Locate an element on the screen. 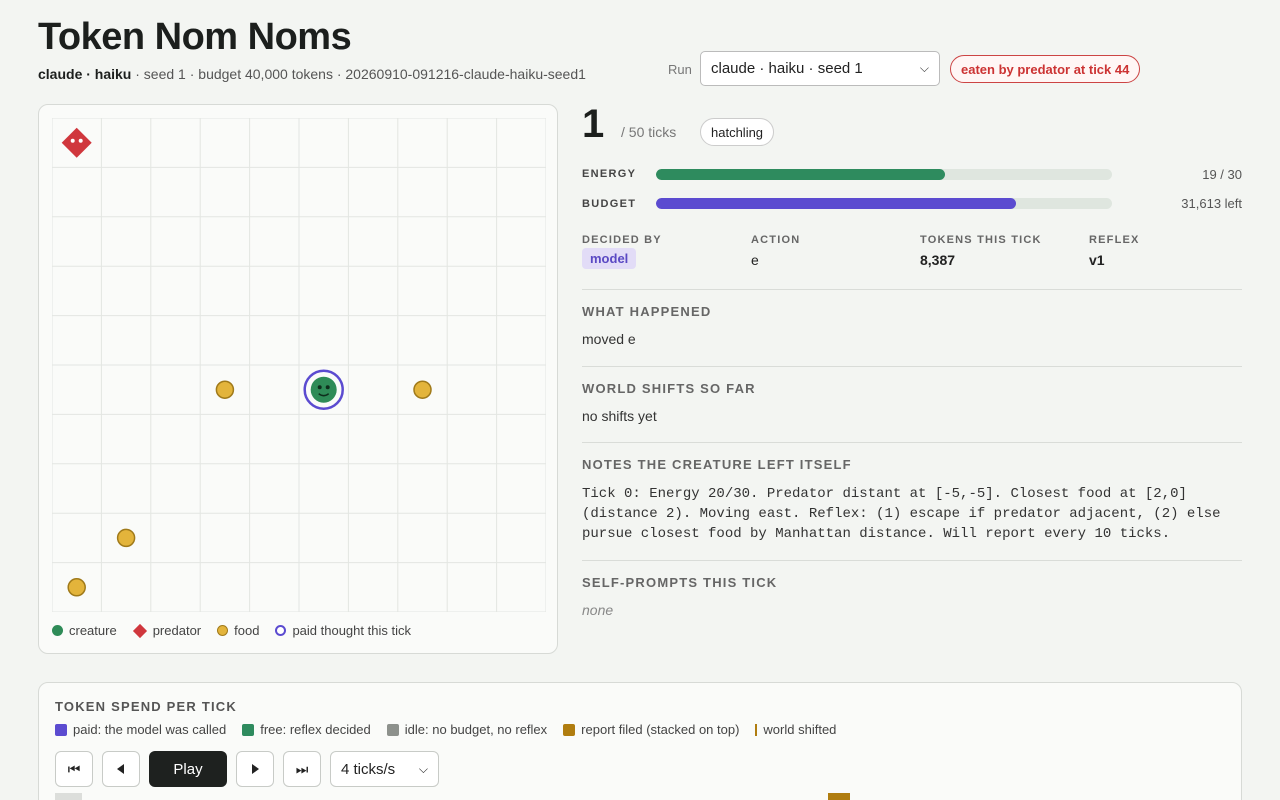 The image size is (1280, 800). step-back-icon is located at coordinates (120, 769).